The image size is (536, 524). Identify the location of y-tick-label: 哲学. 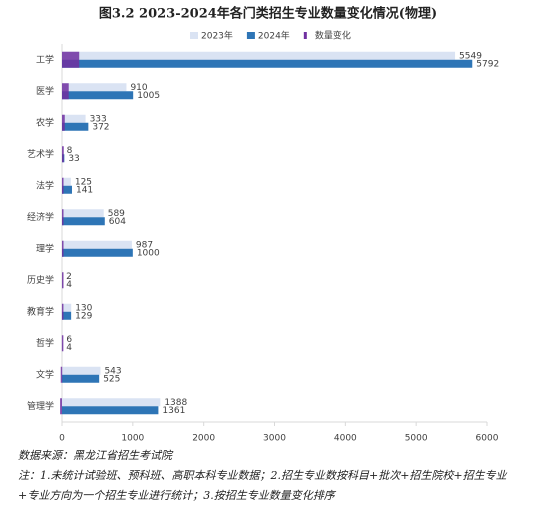
(45, 343).